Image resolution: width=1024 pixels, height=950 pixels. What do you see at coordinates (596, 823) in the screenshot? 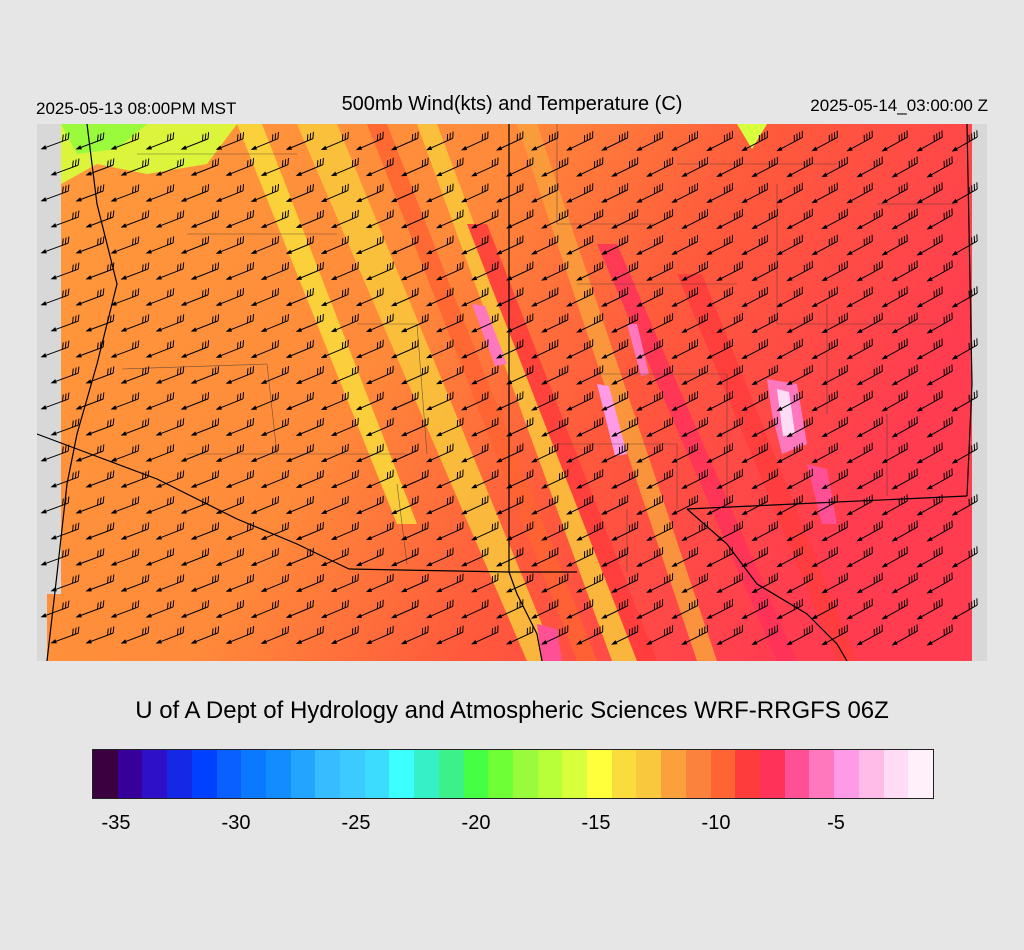
I see `colorbar-tick-label: -15` at bounding box center [596, 823].